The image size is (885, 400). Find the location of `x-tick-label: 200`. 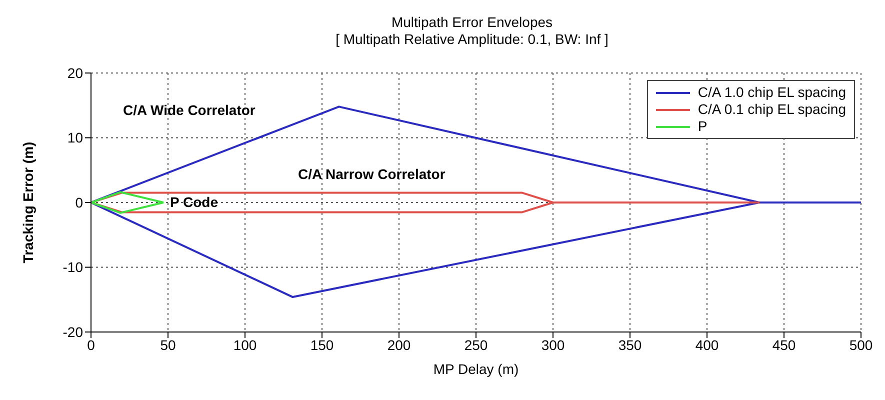

x-tick-label: 200 is located at coordinates (399, 344).